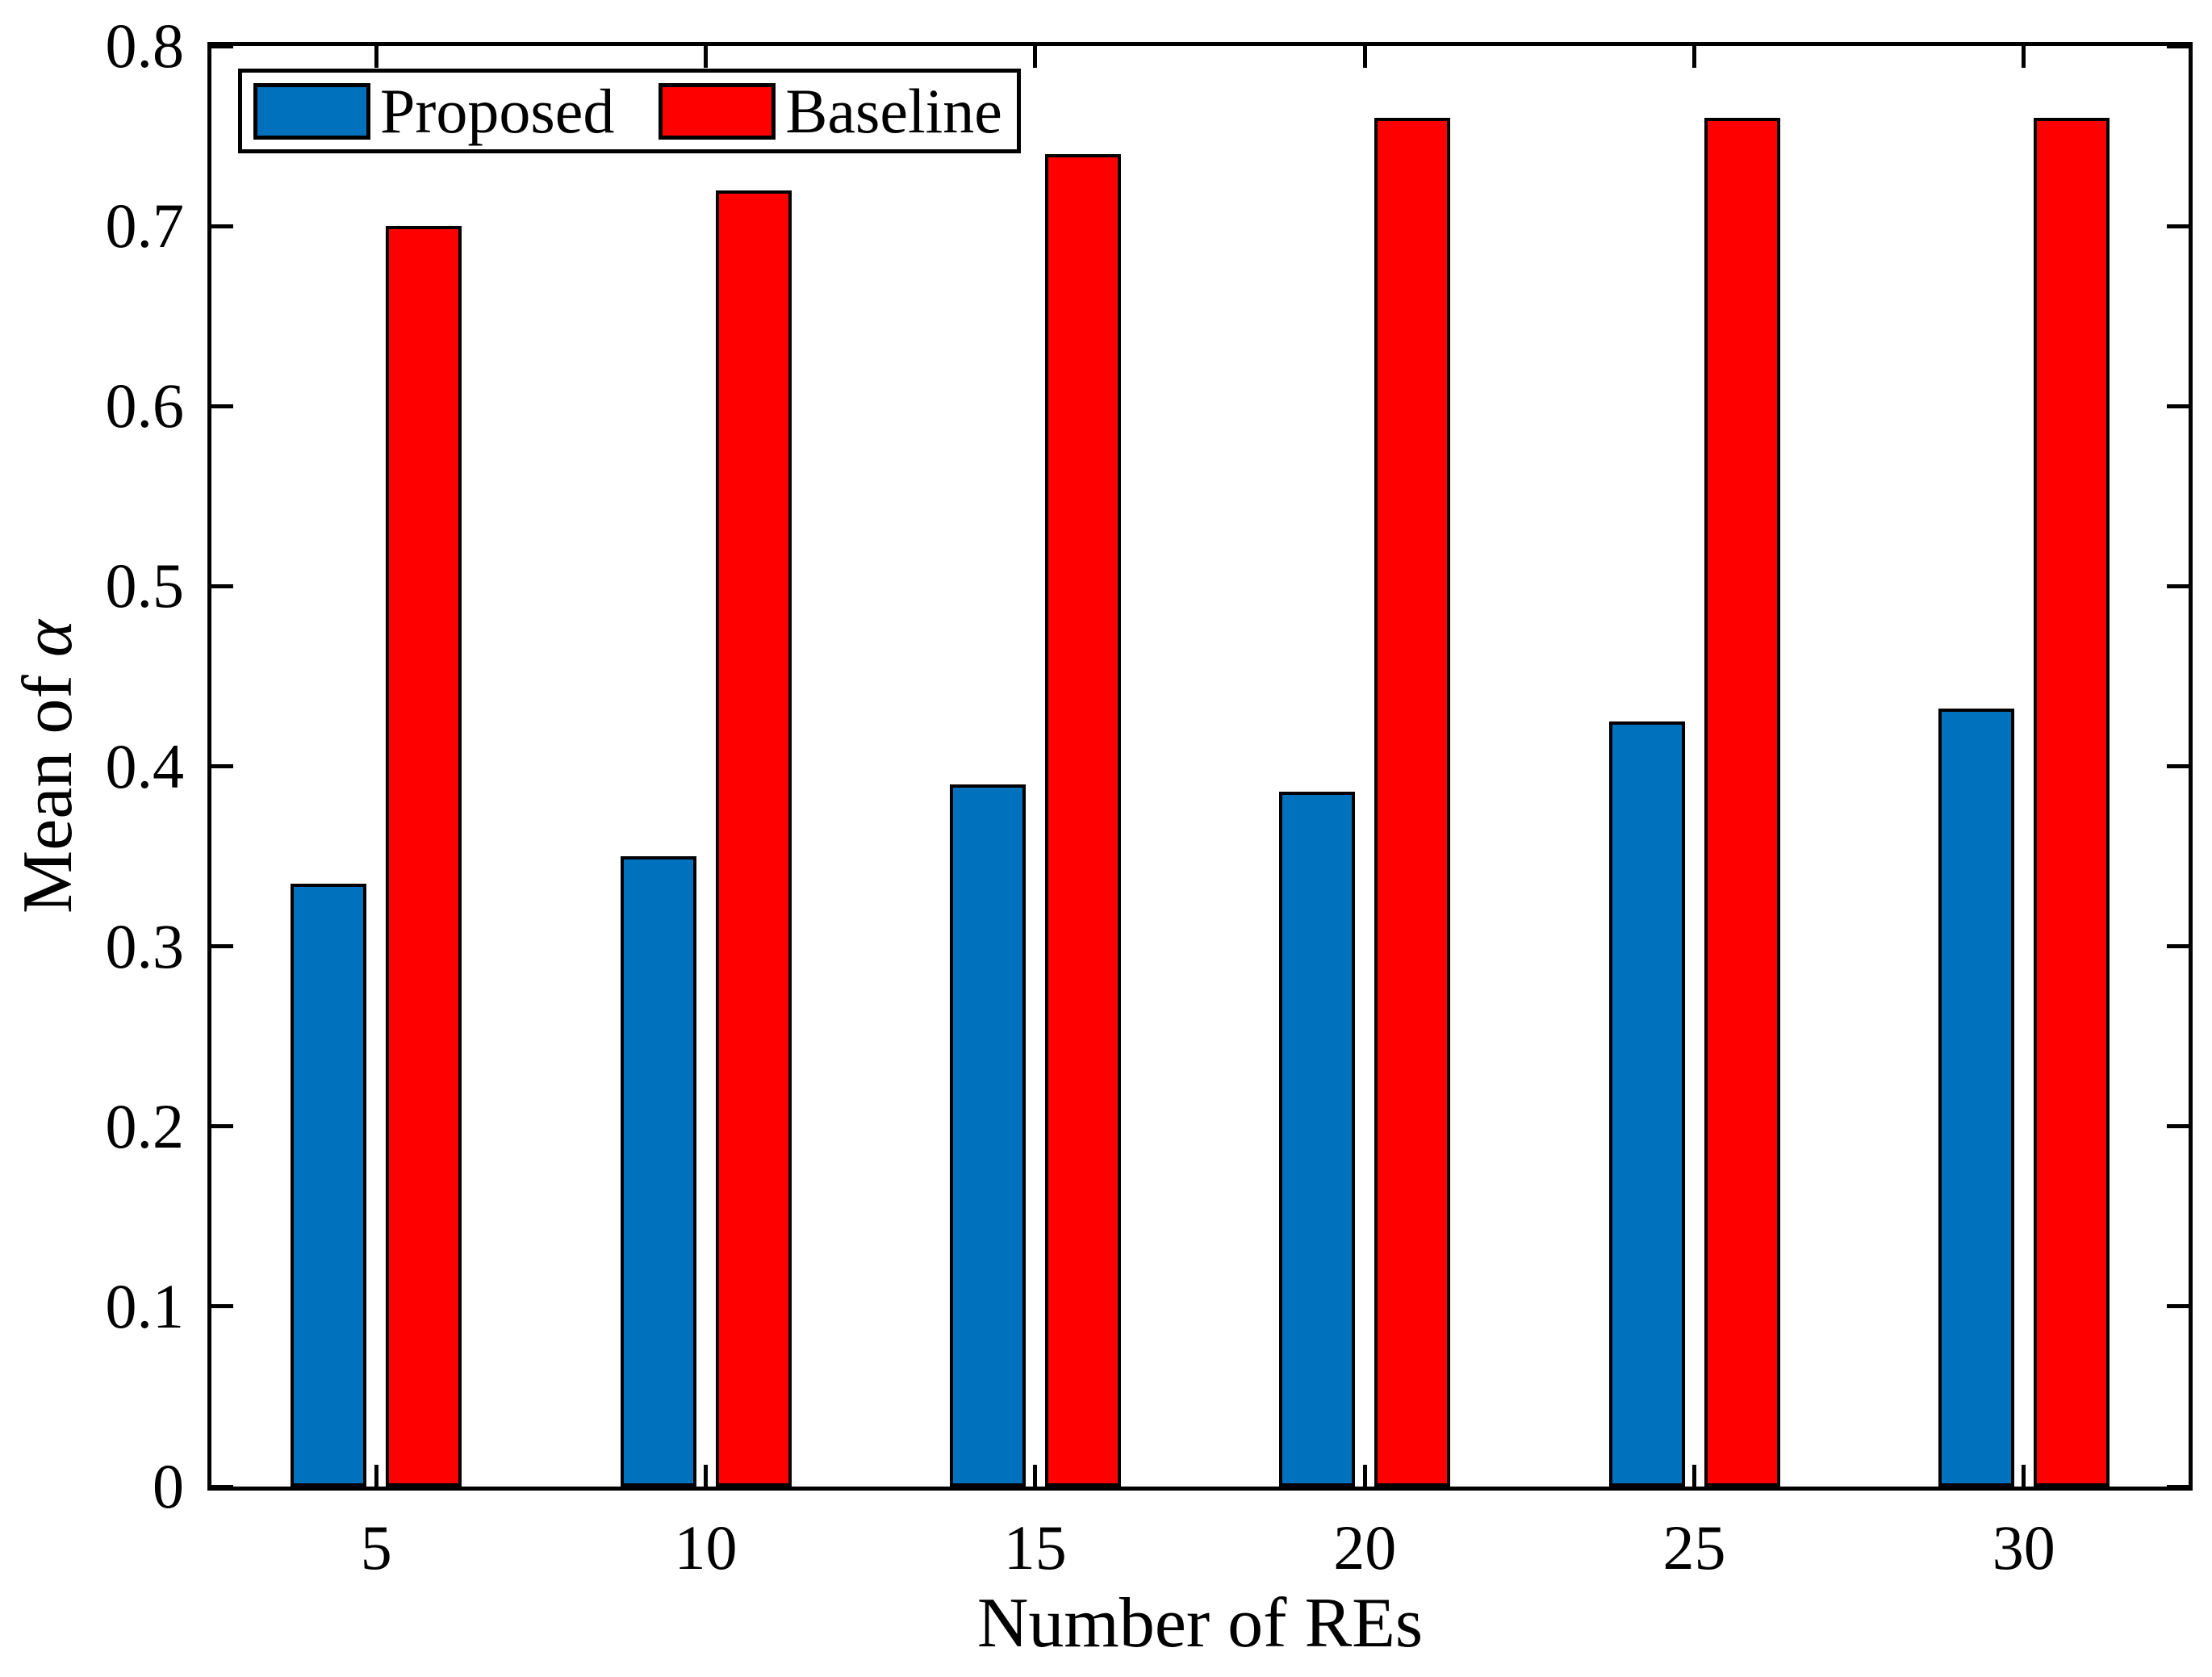  Describe the element at coordinates (145, 765) in the screenshot. I see `y-tick-label: 0.4` at that location.